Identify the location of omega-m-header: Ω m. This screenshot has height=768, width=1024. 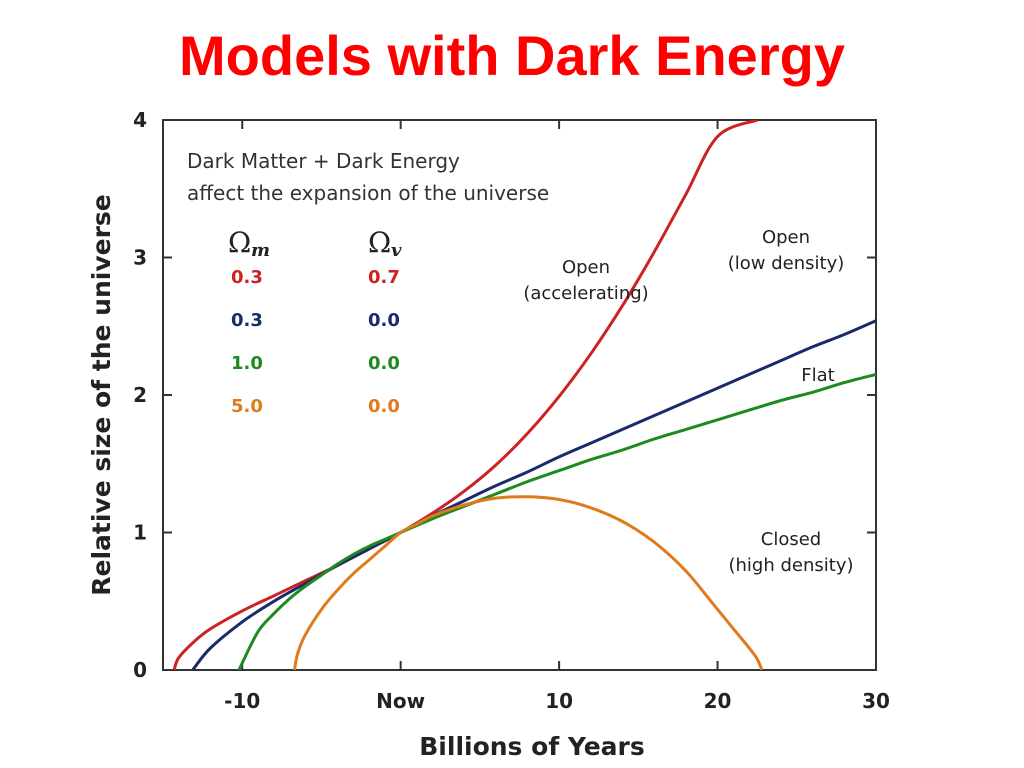
(249, 243).